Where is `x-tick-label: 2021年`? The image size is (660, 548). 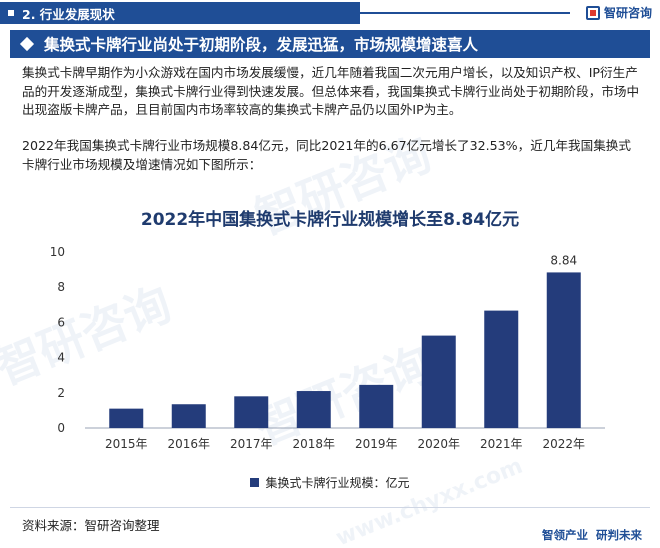
x-tick-label: 2021年 is located at coordinates (501, 444).